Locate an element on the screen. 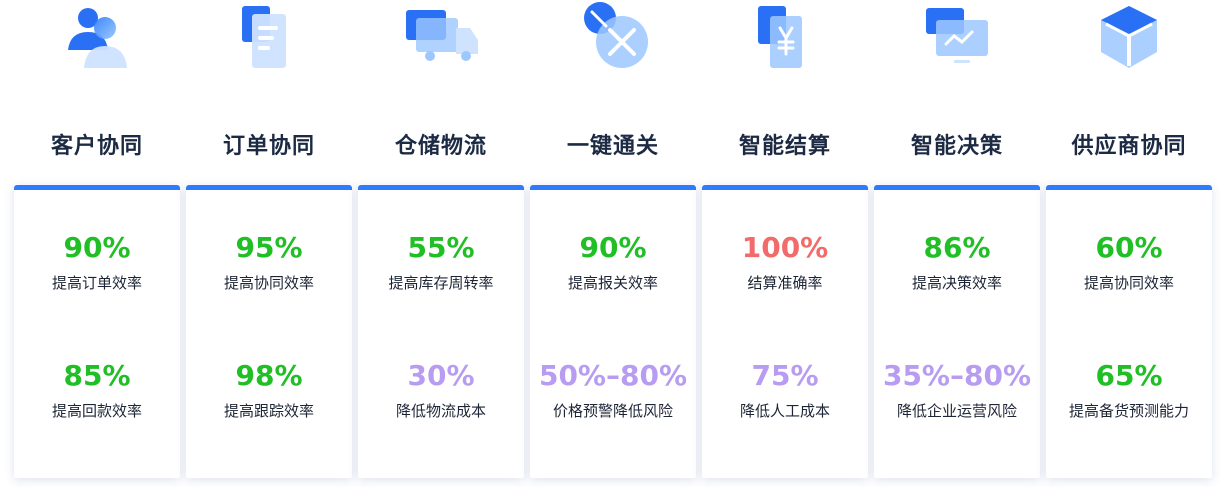 The width and height of the screenshot is (1226, 487). customs-tools-icon is located at coordinates (613, 37).